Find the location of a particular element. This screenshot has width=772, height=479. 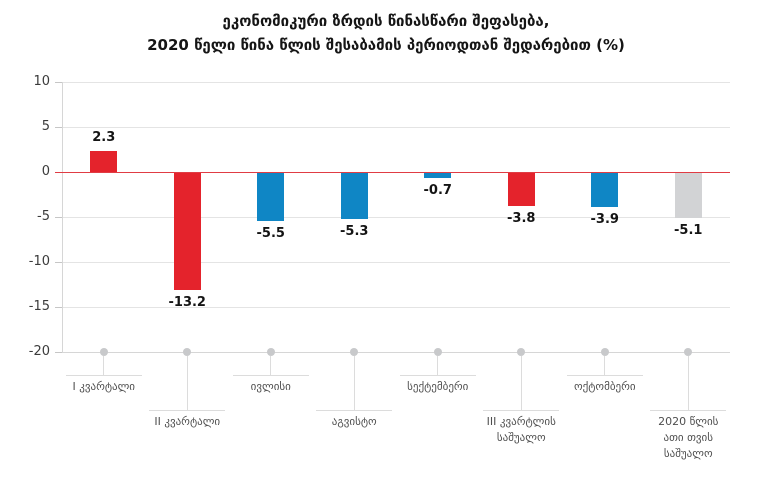

category-label-line: სექტემბერი is located at coordinates (438, 386).